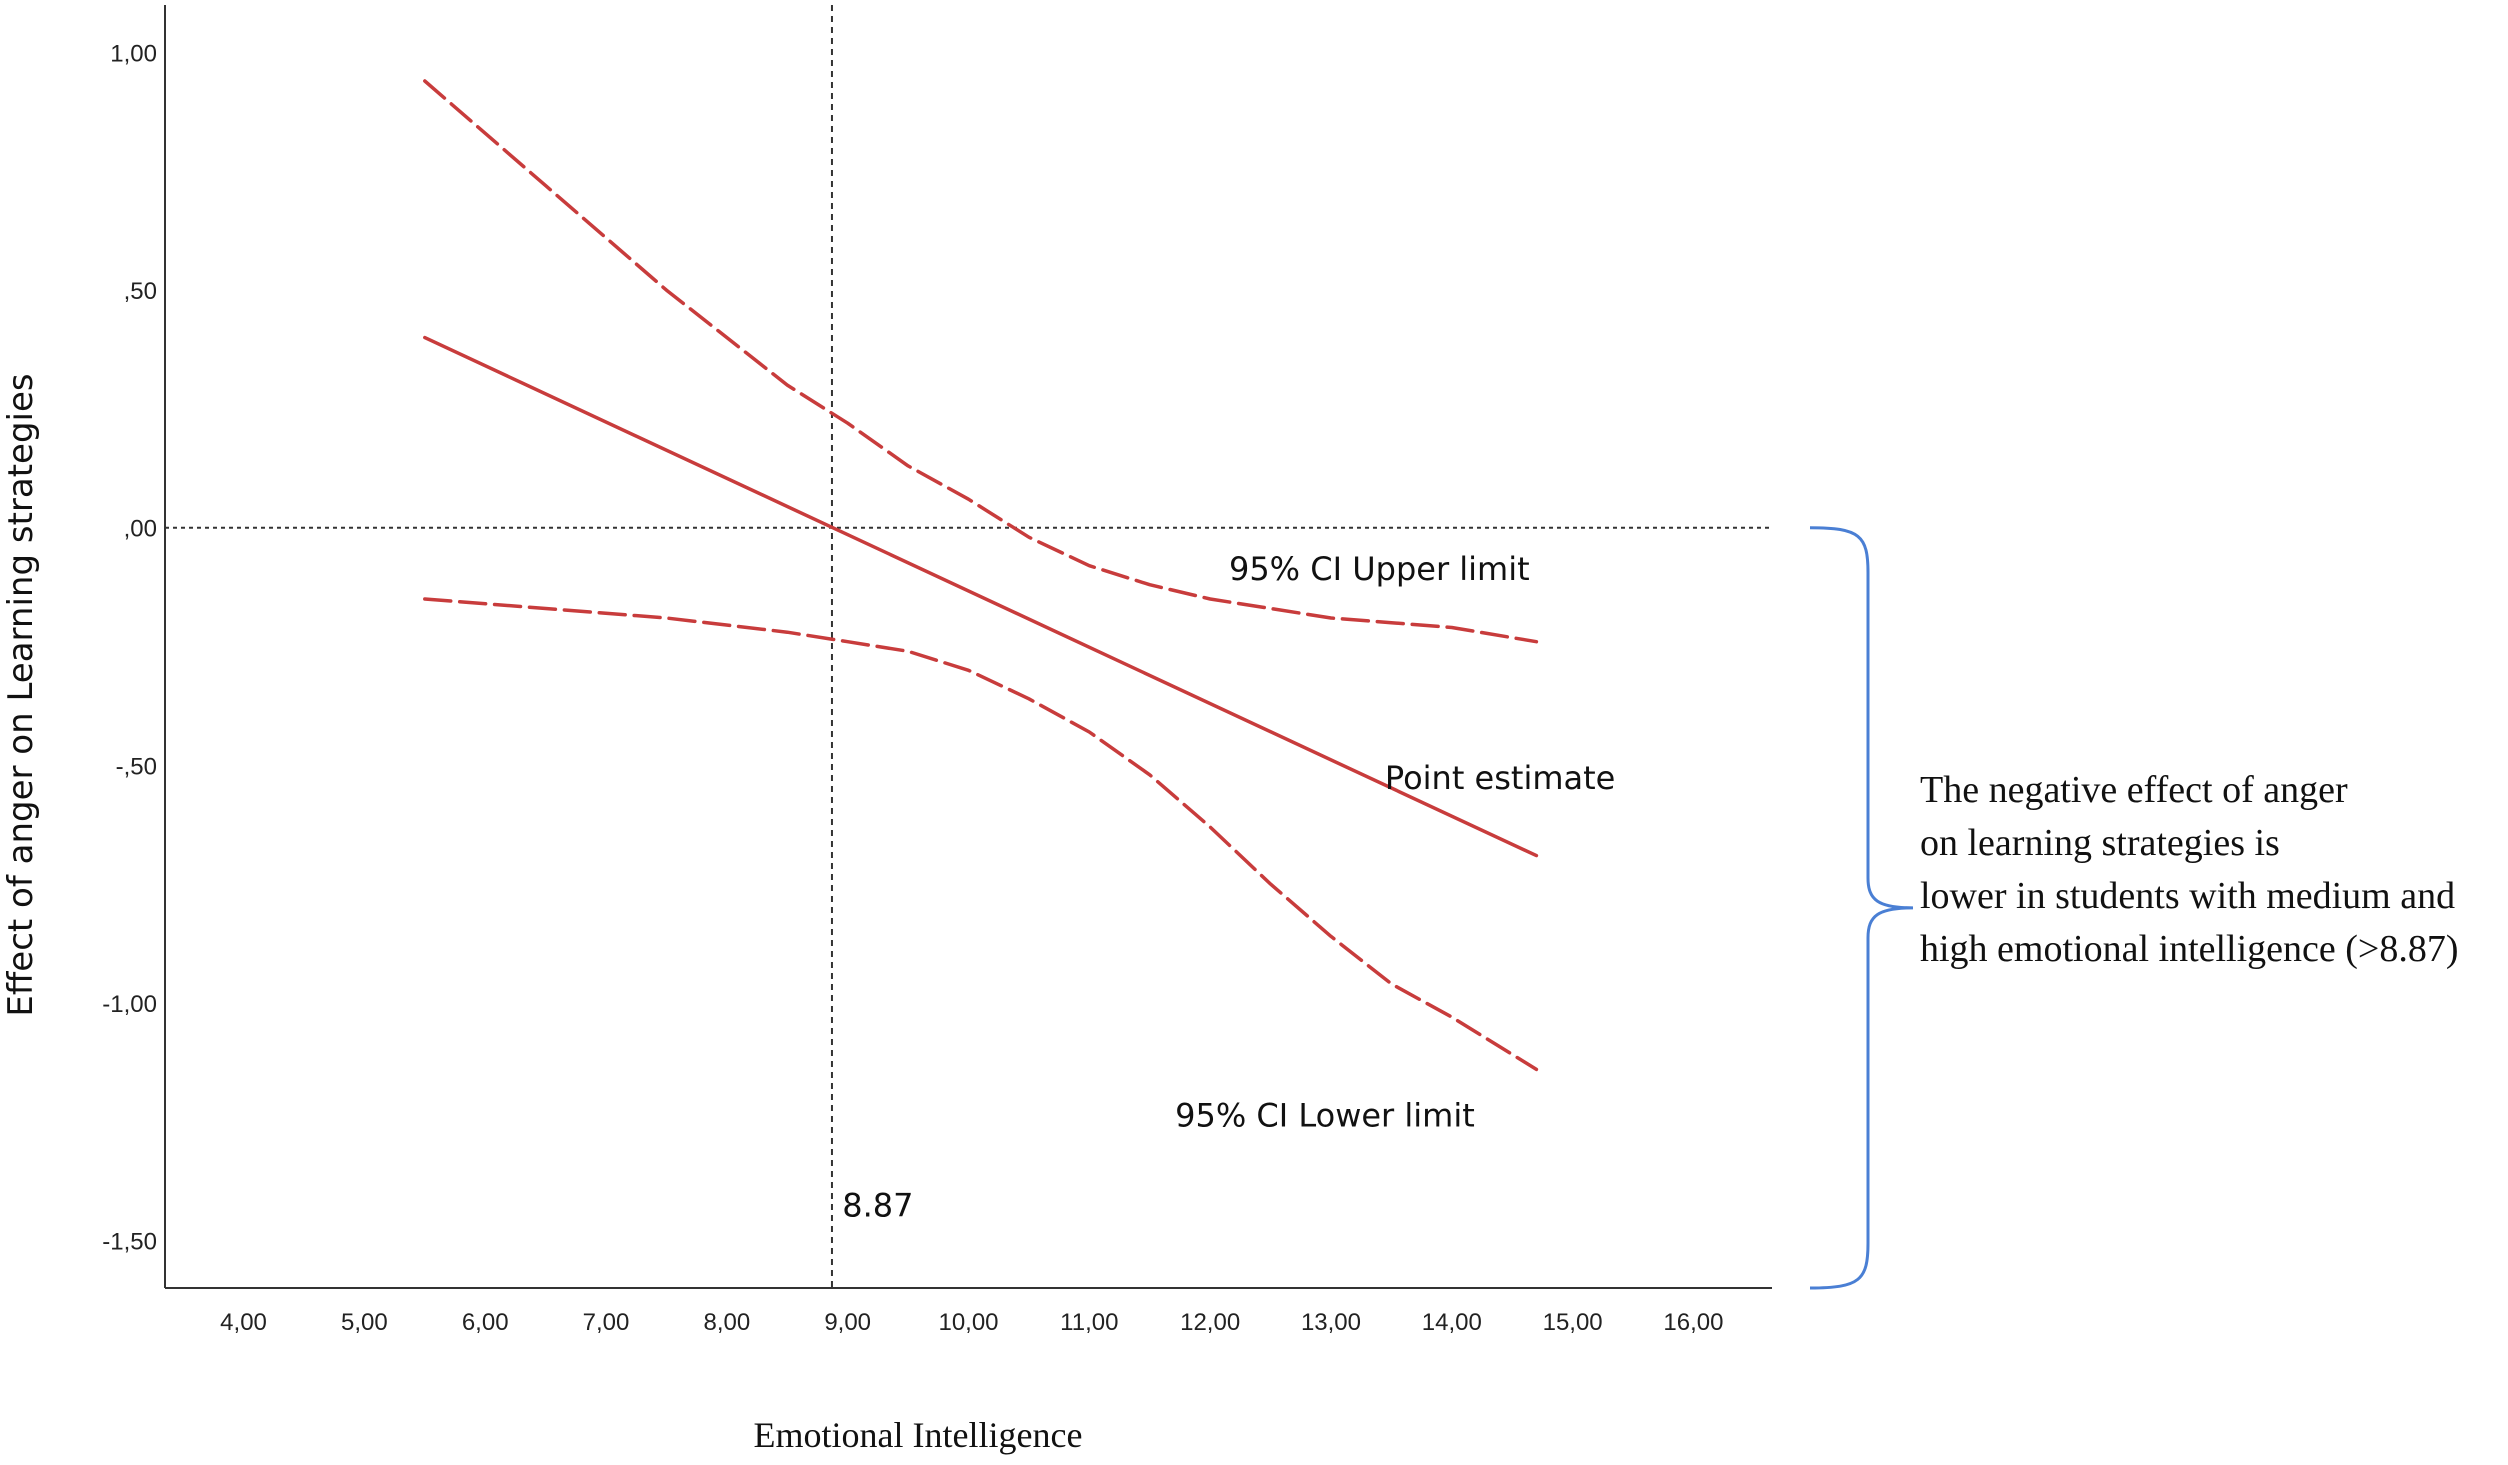 The width and height of the screenshot is (2508, 1465). Describe the element at coordinates (129, 1241) in the screenshot. I see `y-tick-label: -1,50` at that location.